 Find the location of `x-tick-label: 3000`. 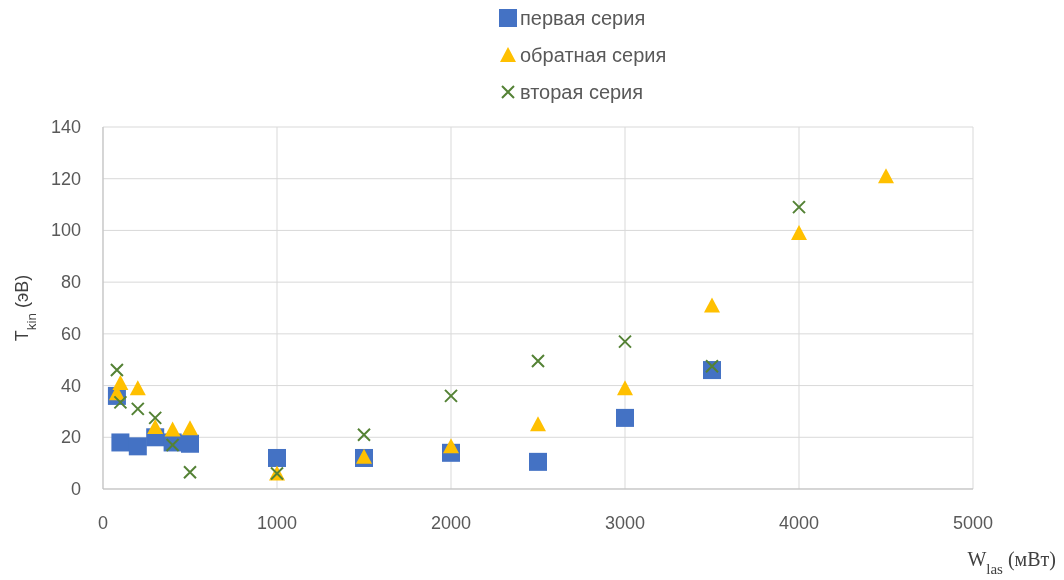

x-tick-label: 3000 is located at coordinates (625, 523).